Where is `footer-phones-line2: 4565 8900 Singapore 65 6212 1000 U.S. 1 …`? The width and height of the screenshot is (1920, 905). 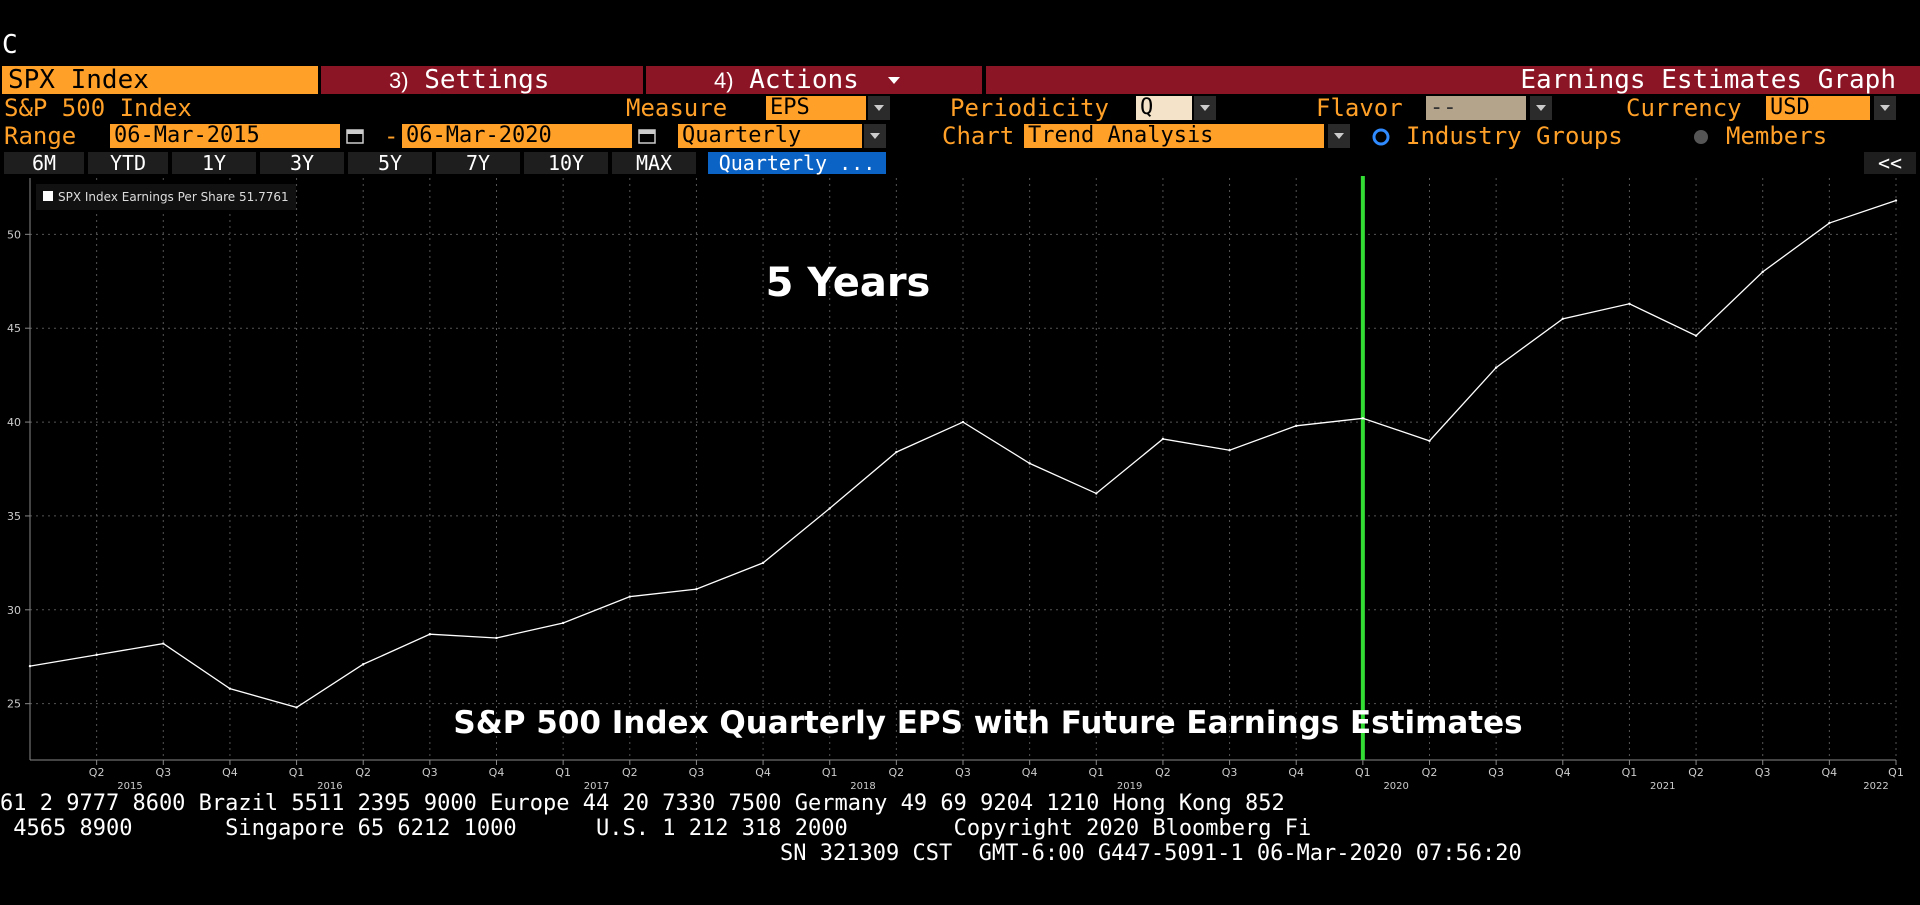
footer-phones-line2: 4565 8900 Singapore 65 6212 1000 U.S. 1 … is located at coordinates (656, 828).